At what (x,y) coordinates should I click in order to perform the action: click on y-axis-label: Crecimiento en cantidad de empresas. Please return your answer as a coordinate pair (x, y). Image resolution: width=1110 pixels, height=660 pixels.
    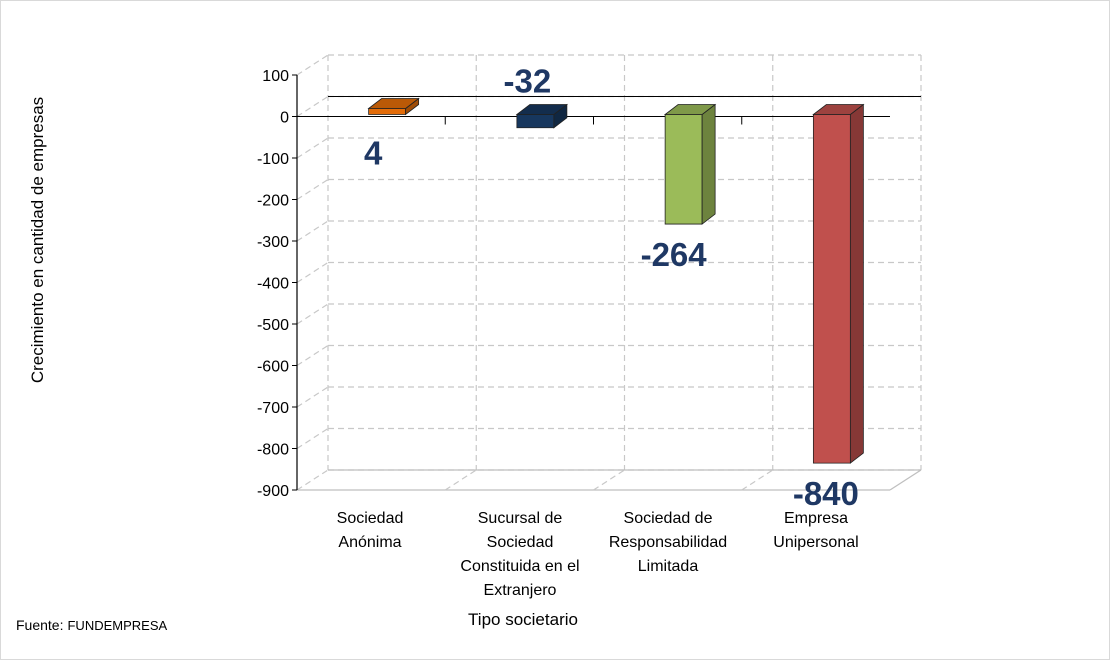
    Looking at the image, I should click on (37, 240).